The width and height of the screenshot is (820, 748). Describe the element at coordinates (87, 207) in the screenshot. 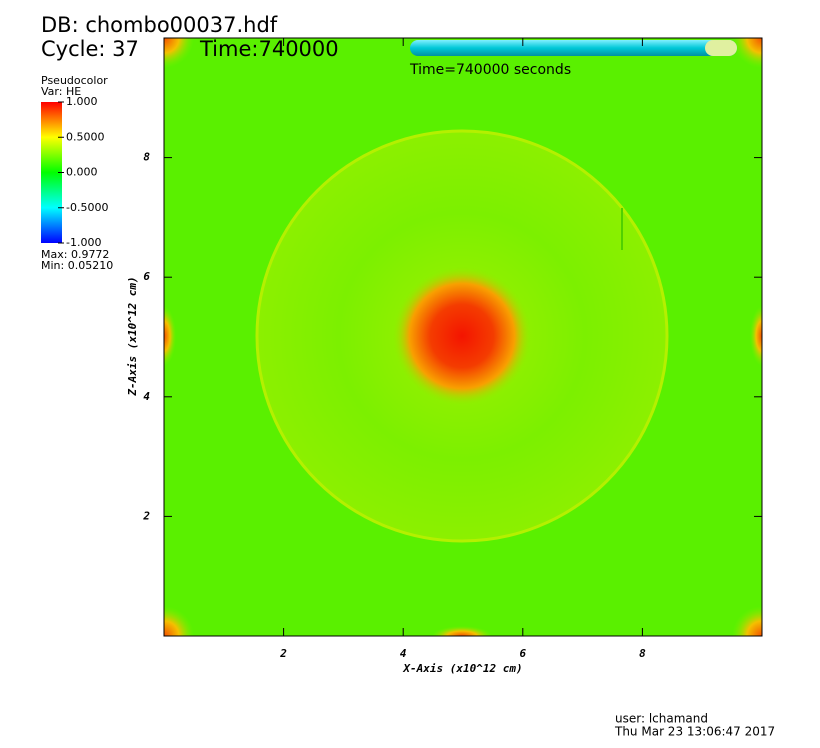

I see `legend-tick-label: -0.5000` at that location.